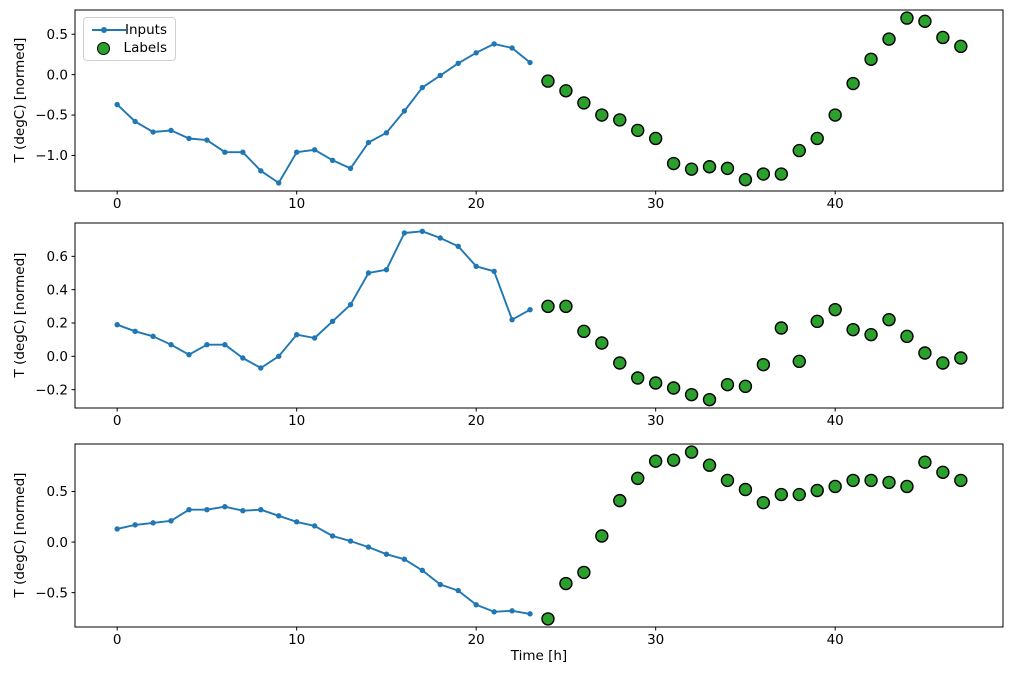 The height and width of the screenshot is (679, 1012). What do you see at coordinates (104, 30) in the screenshot?
I see `inputs-dot-icon` at bounding box center [104, 30].